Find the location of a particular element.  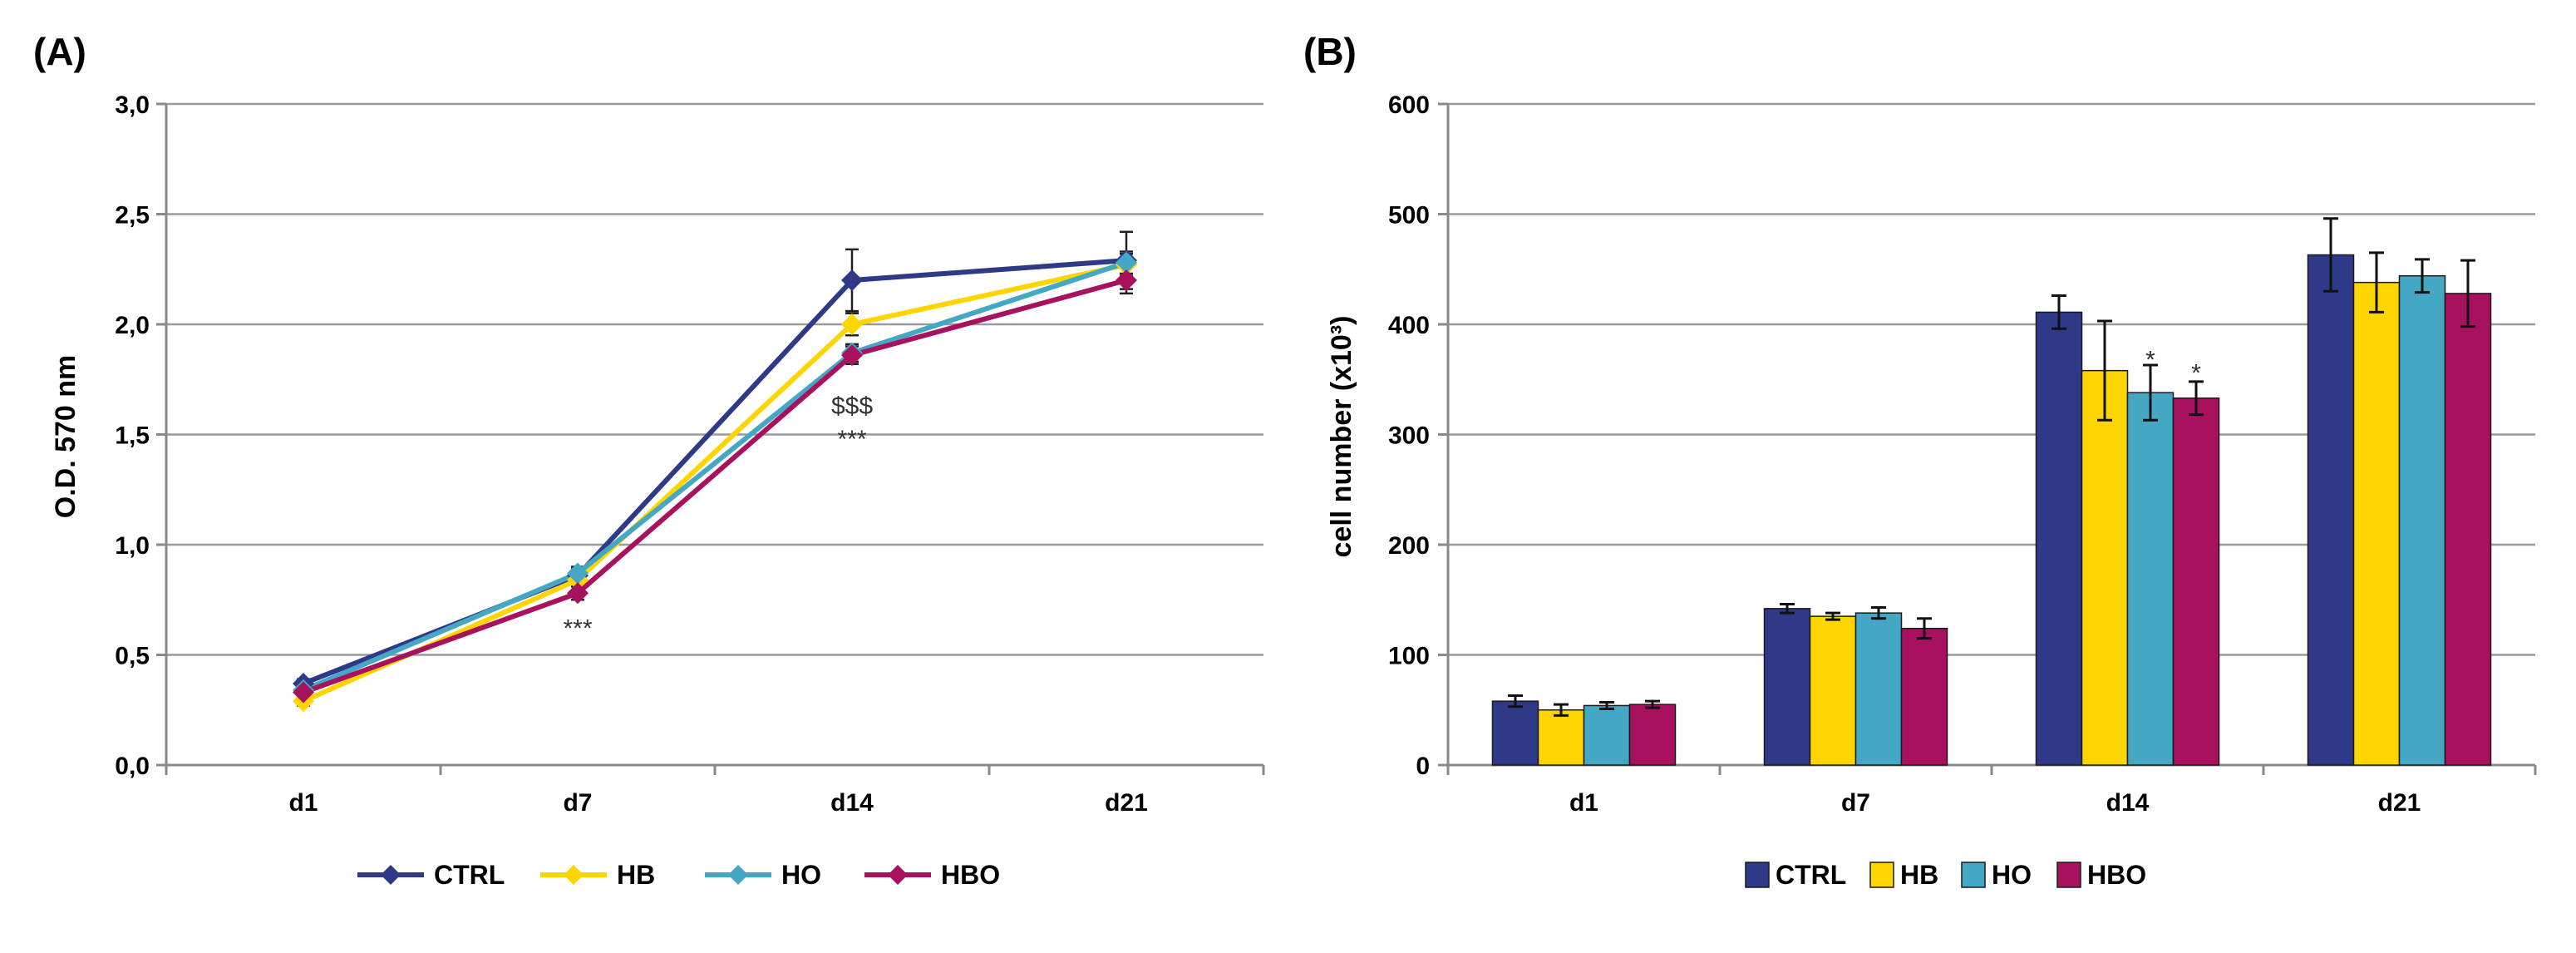

legend-marker-hb is located at coordinates (574, 875).